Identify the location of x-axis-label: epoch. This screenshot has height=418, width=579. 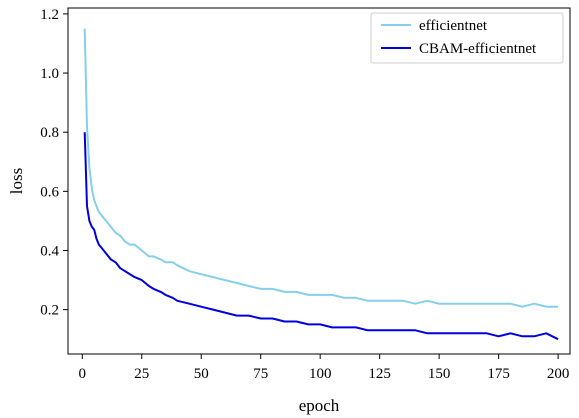
(319, 405).